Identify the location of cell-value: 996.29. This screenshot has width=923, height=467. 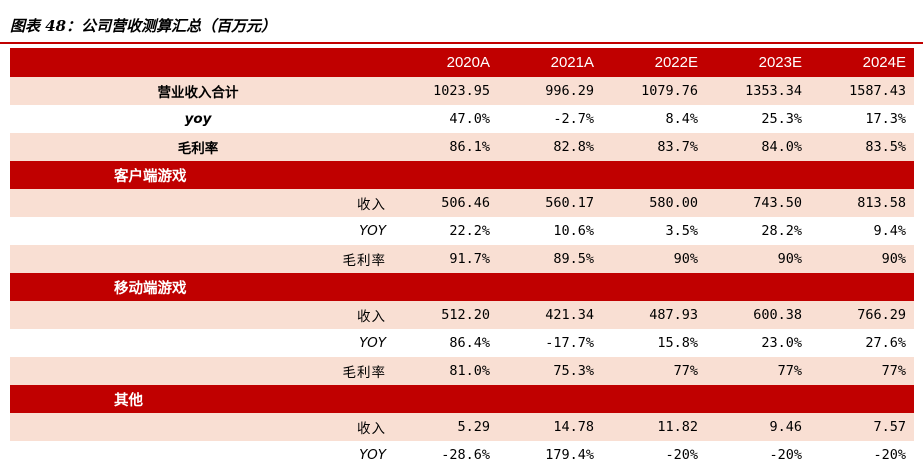
(550, 91).